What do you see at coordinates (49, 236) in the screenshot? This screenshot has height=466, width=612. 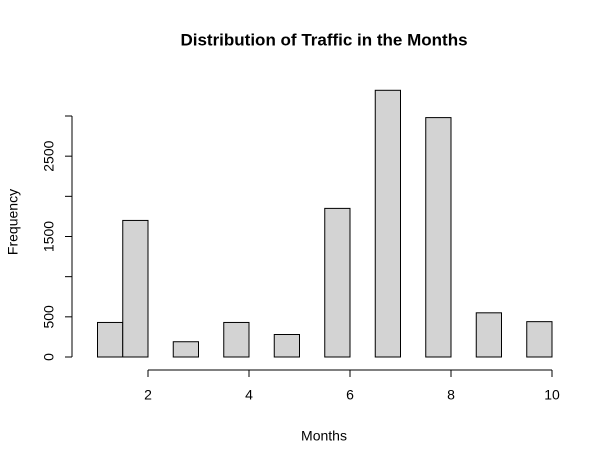 I see `y-tick-label: 1500` at bounding box center [49, 236].